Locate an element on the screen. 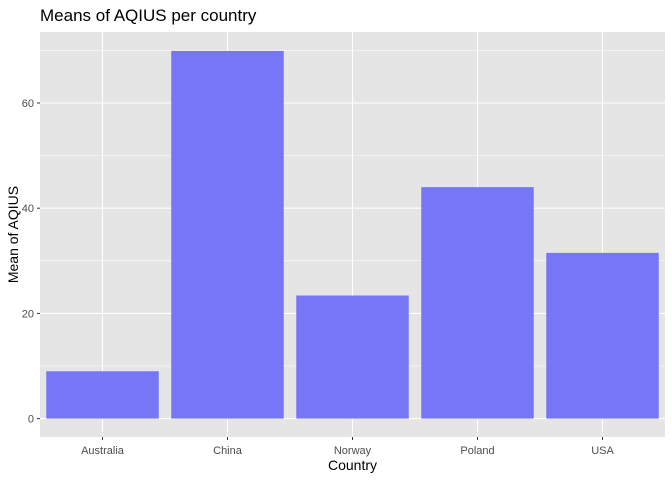  x-tick-label: Australia is located at coordinates (103, 451).